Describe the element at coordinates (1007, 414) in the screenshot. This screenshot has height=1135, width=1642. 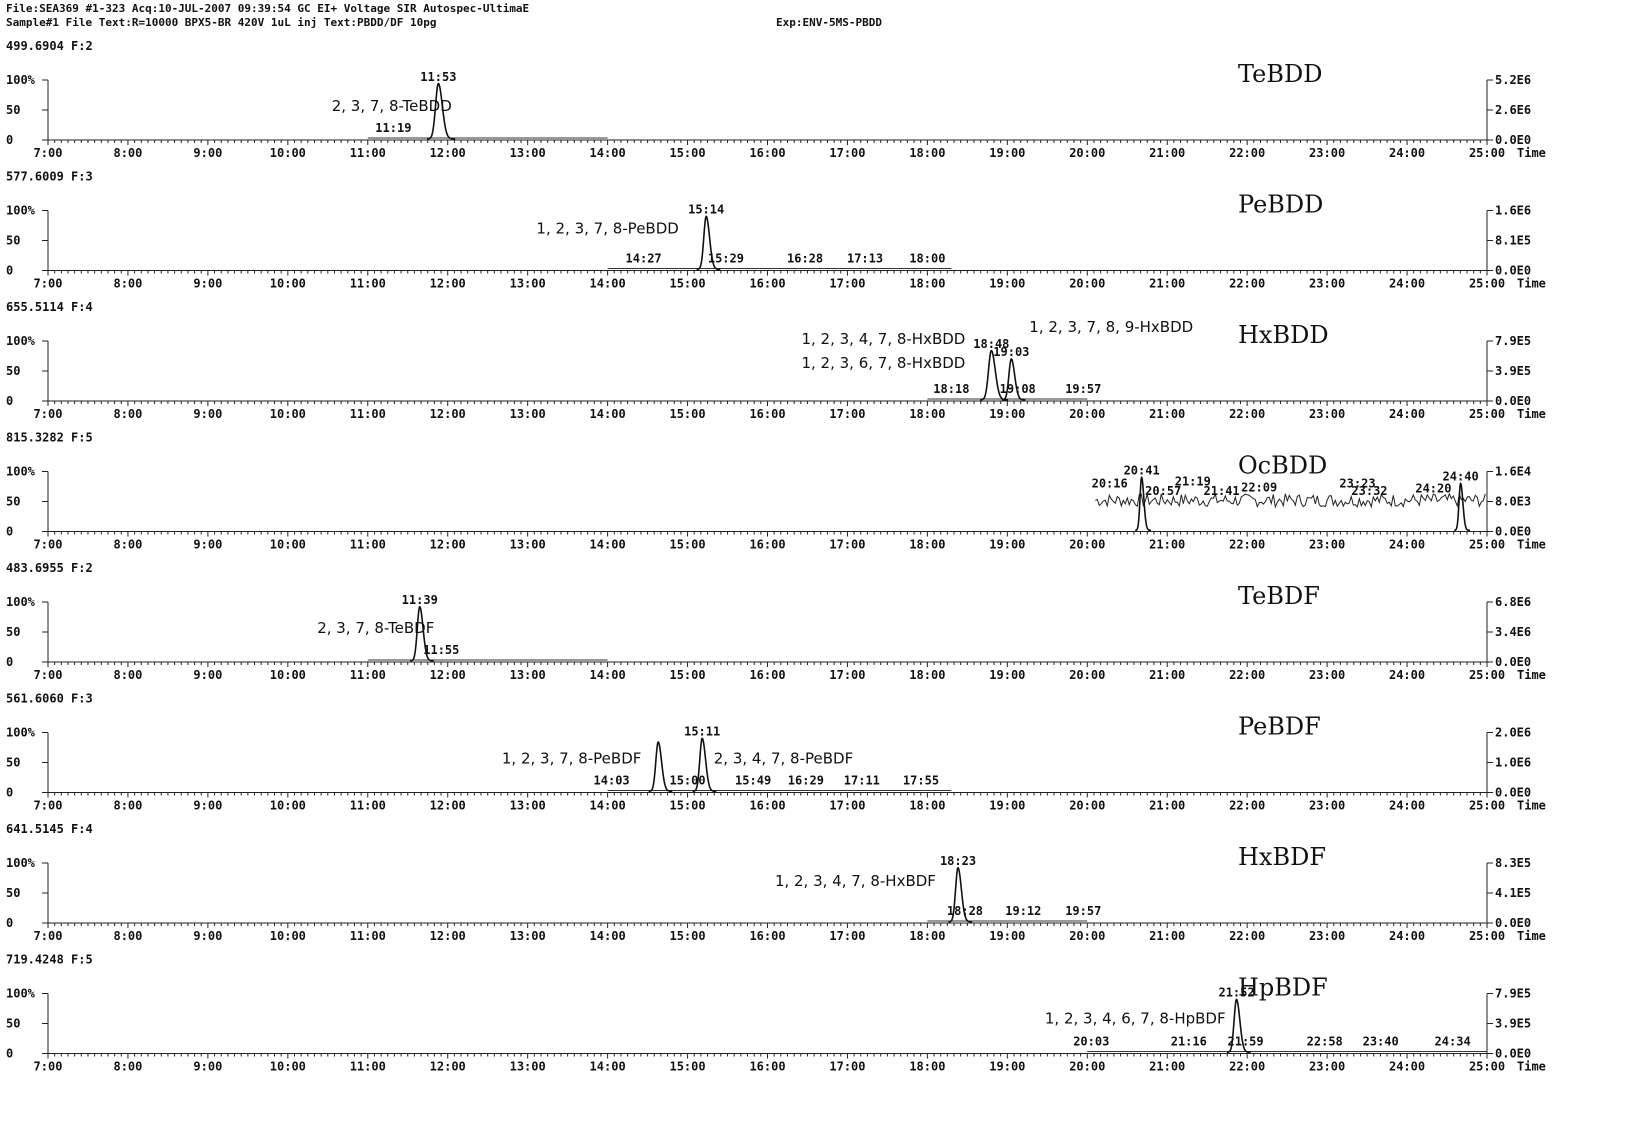
I see `x-tick-label: 19:00` at that location.